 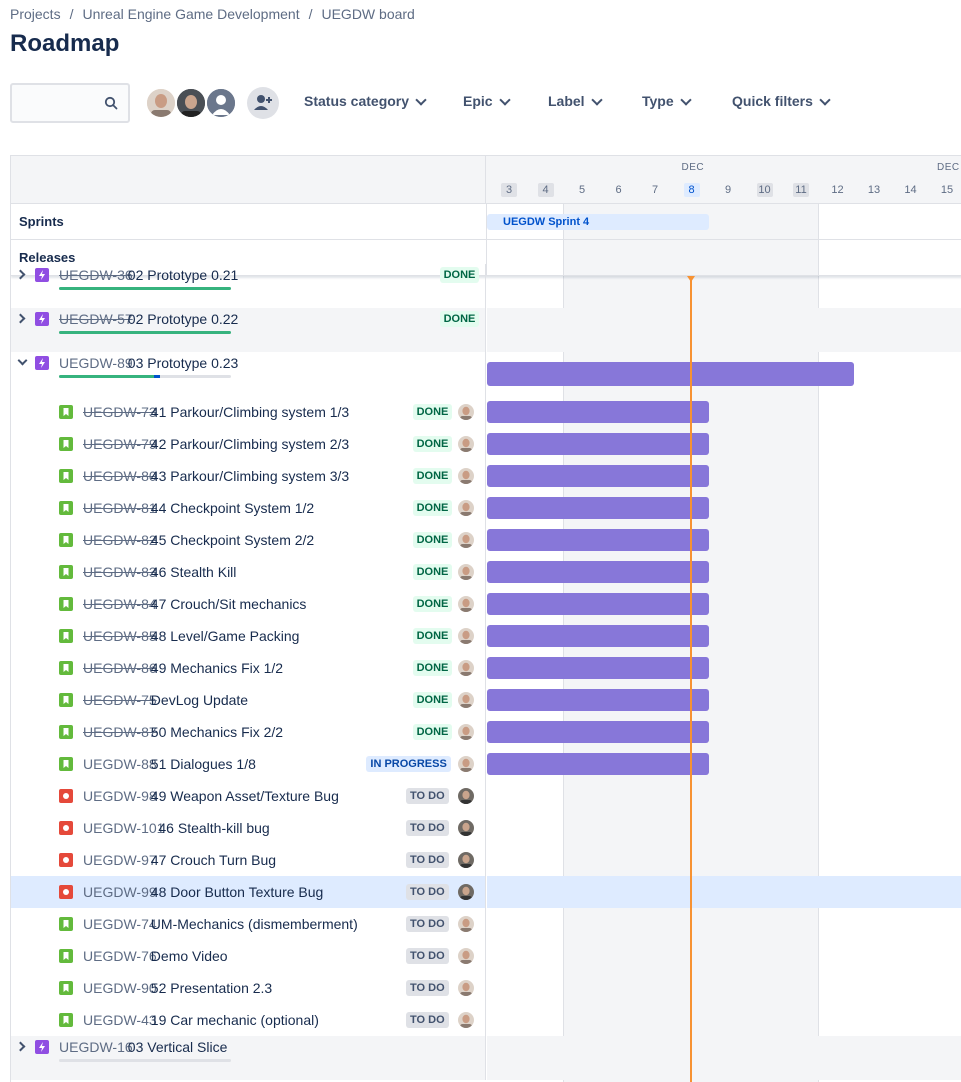 I want to click on issue-key: UEGDW-81, so click(x=120, y=508).